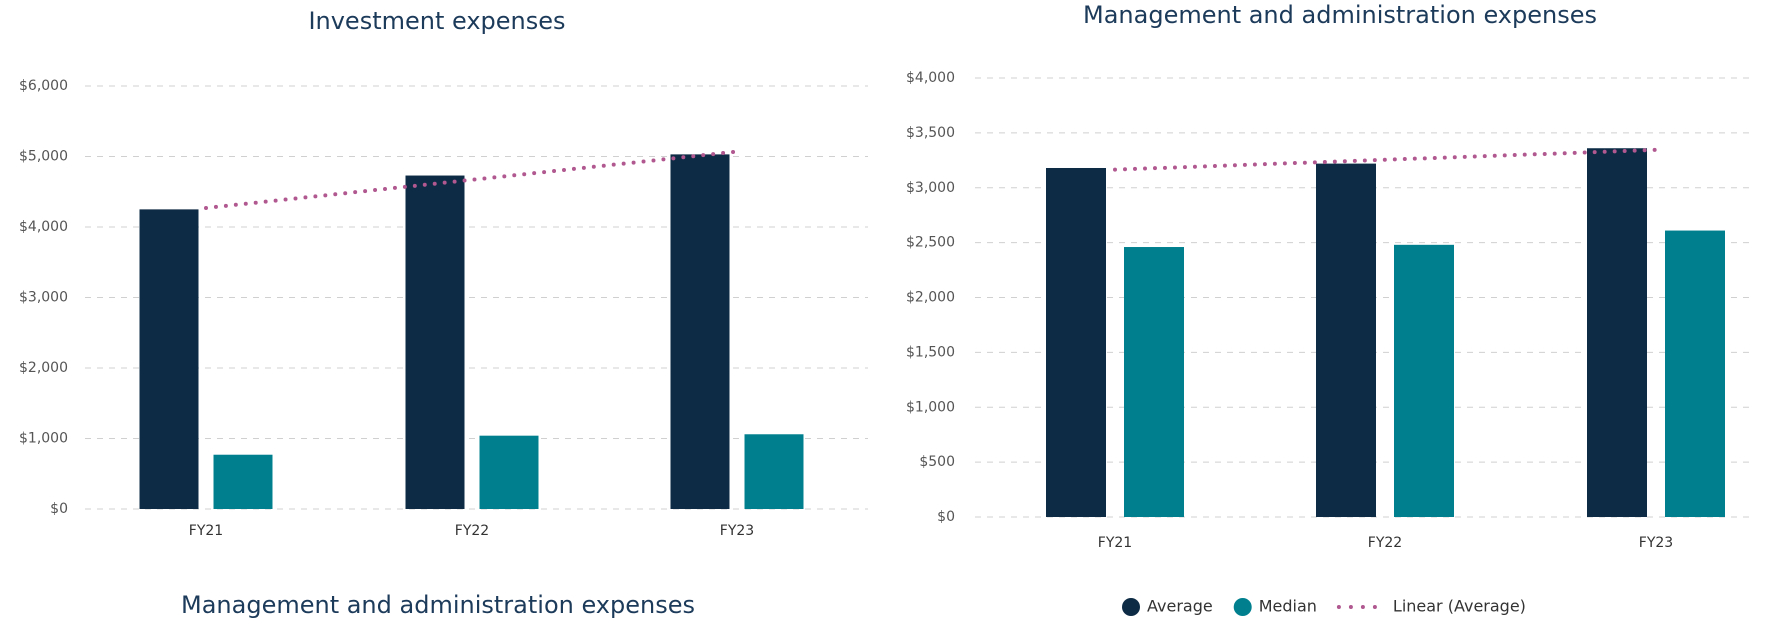 The width and height of the screenshot is (1778, 625). What do you see at coordinates (930, 352) in the screenshot?
I see `y-tick-label: $1,500` at bounding box center [930, 352].